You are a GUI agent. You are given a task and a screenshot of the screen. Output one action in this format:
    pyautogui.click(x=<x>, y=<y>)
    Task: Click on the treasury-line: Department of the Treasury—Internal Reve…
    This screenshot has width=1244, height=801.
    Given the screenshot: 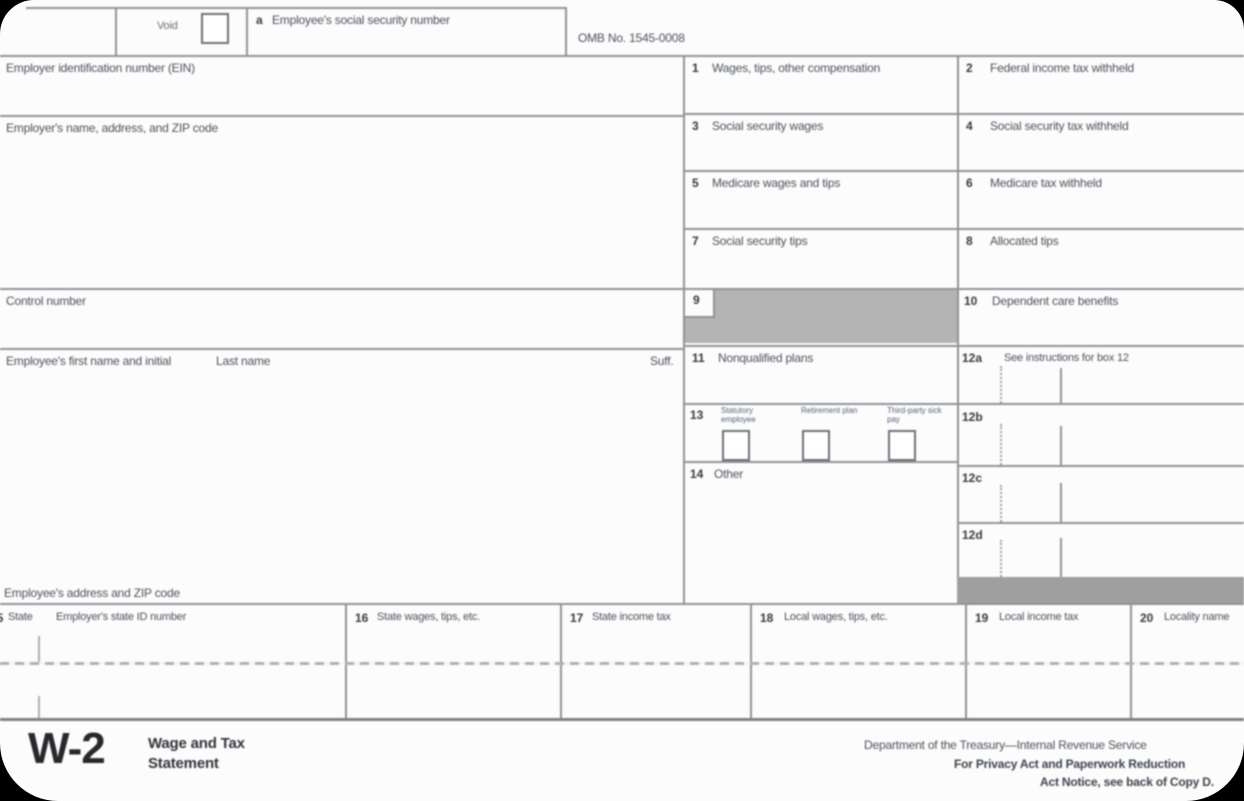 What is the action you would take?
    pyautogui.click(x=1005, y=745)
    